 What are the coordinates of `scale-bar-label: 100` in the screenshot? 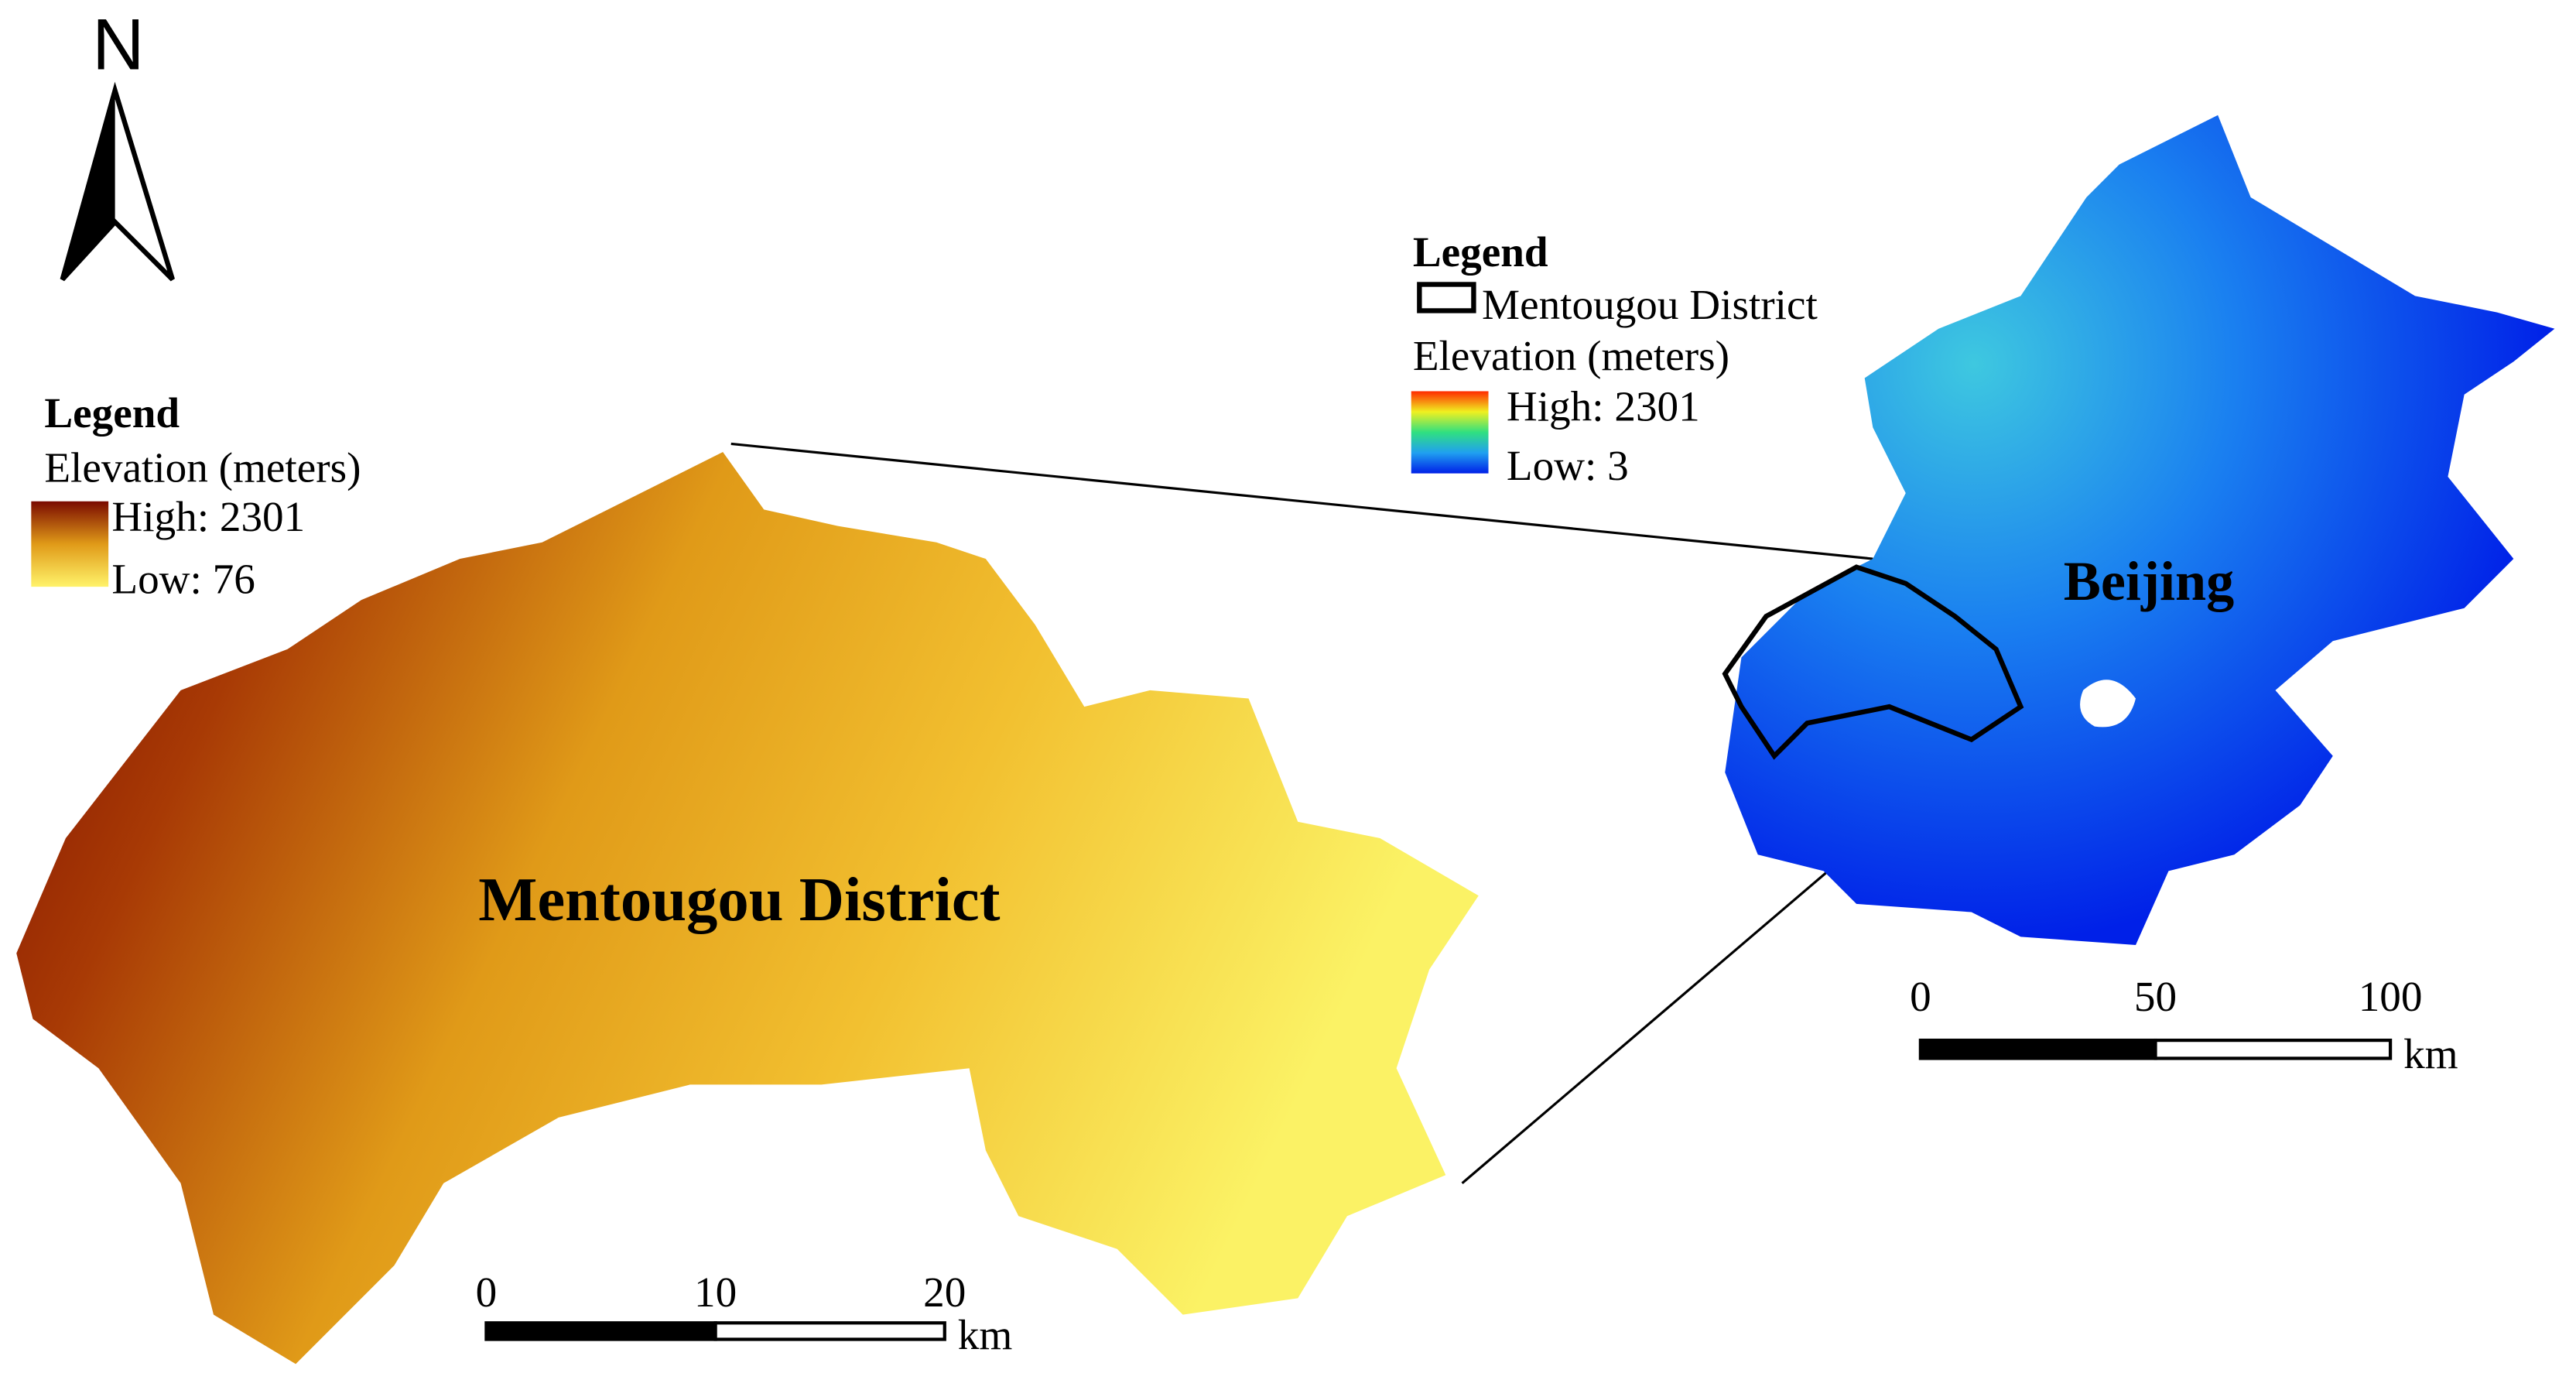 It's located at (2391, 997).